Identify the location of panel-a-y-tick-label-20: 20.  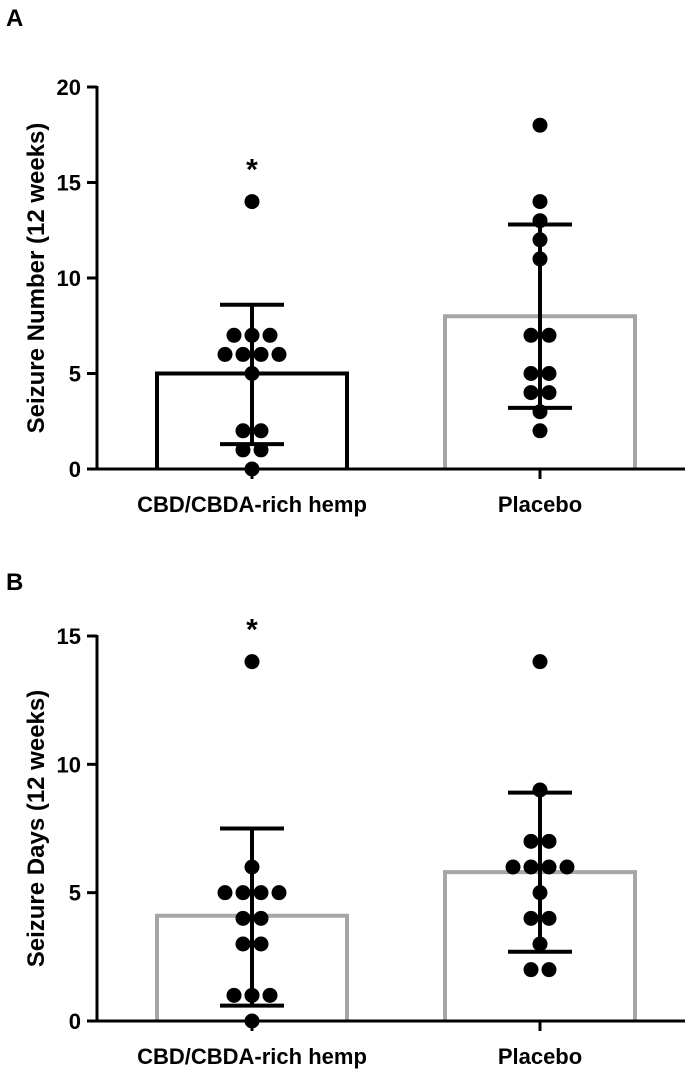
(69, 87).